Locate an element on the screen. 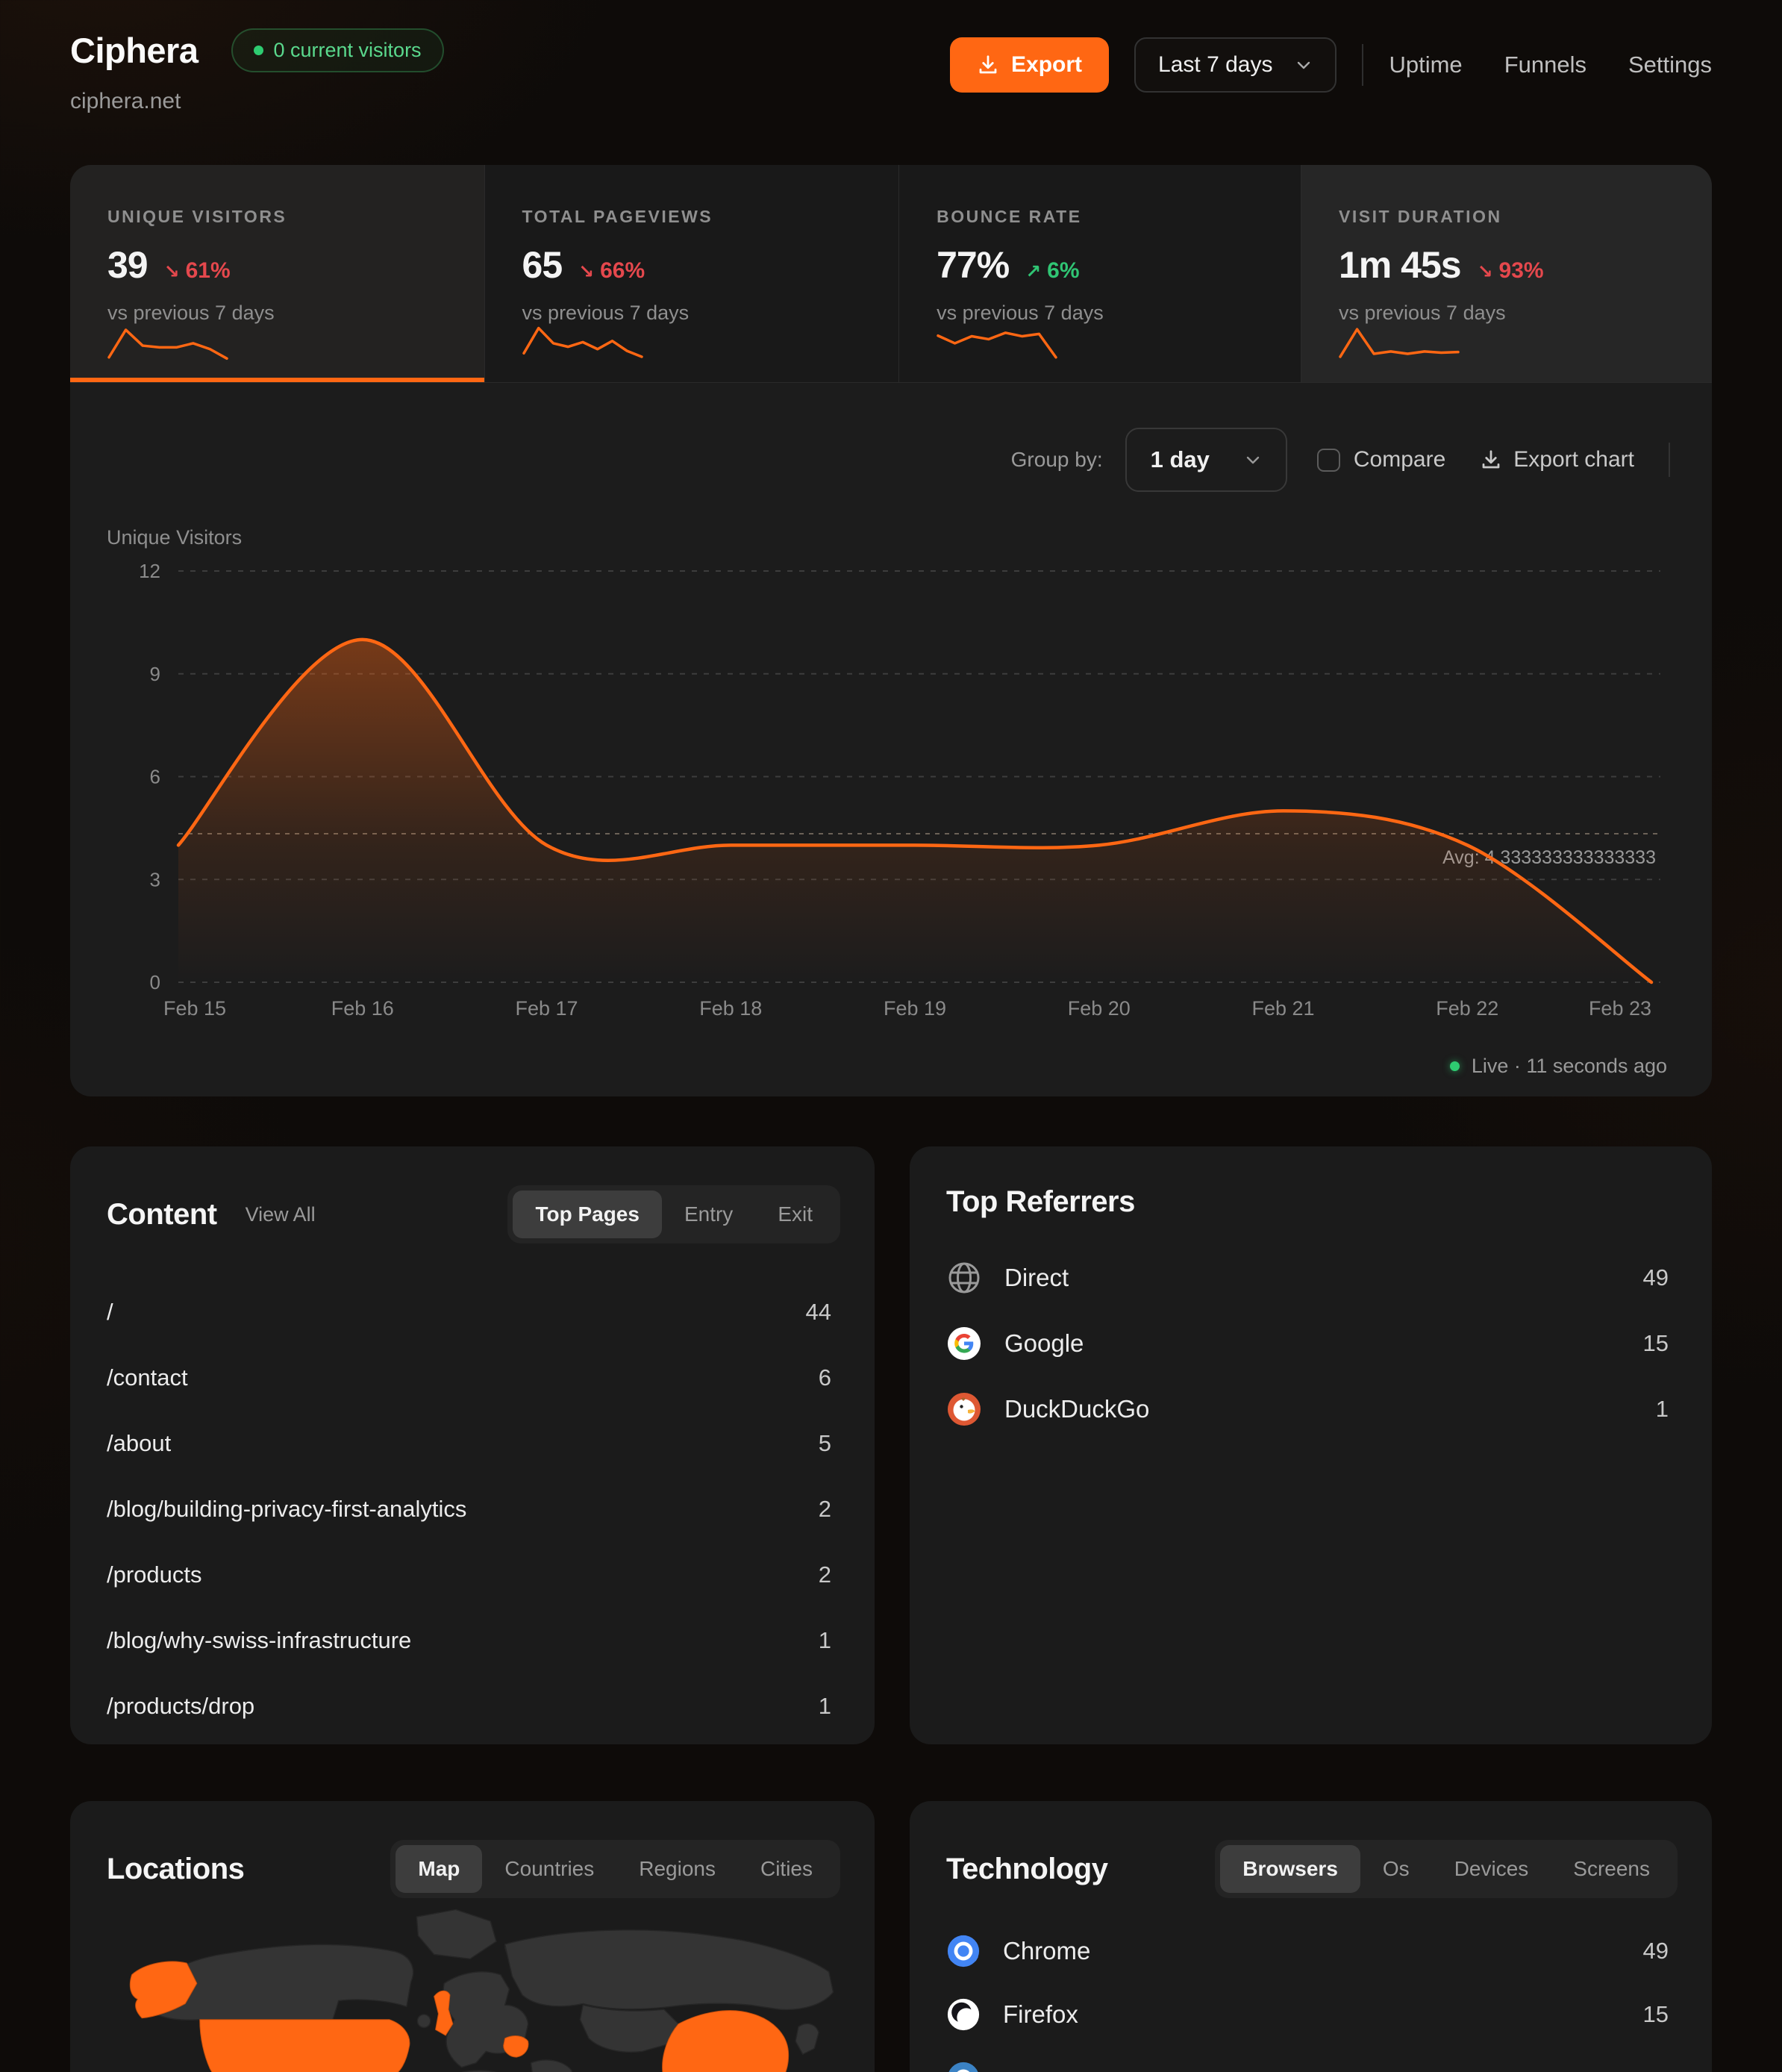 The height and width of the screenshot is (2072, 1782). page-path: /products is located at coordinates (154, 1574).